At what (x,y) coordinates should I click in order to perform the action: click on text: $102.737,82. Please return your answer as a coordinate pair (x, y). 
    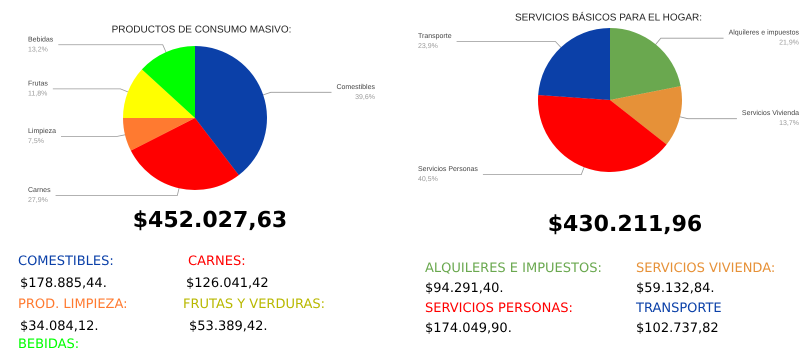
    Looking at the image, I should click on (677, 328).